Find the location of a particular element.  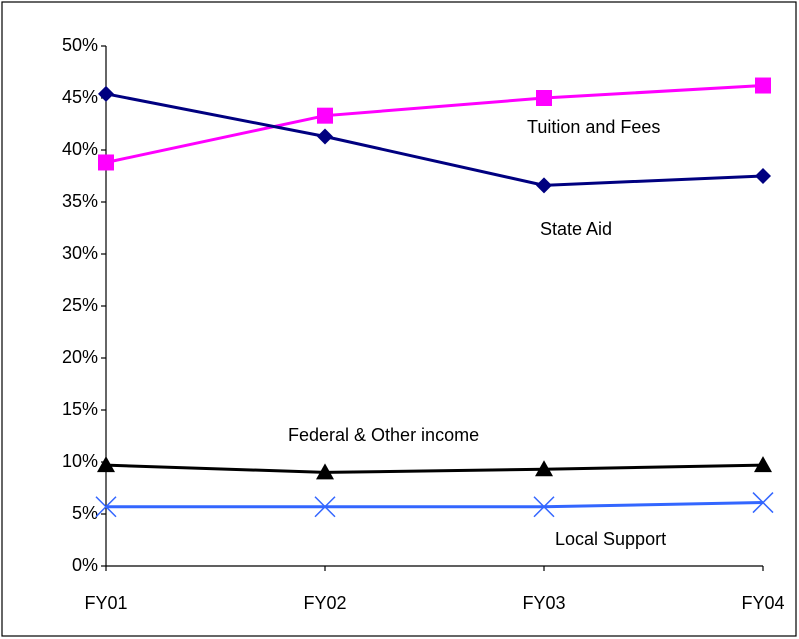

y-tick-label: 15% is located at coordinates (80, 409).